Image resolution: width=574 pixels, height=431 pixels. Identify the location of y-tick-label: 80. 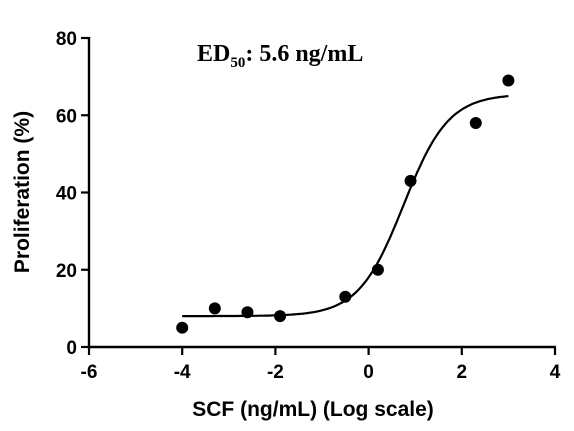
(66, 39).